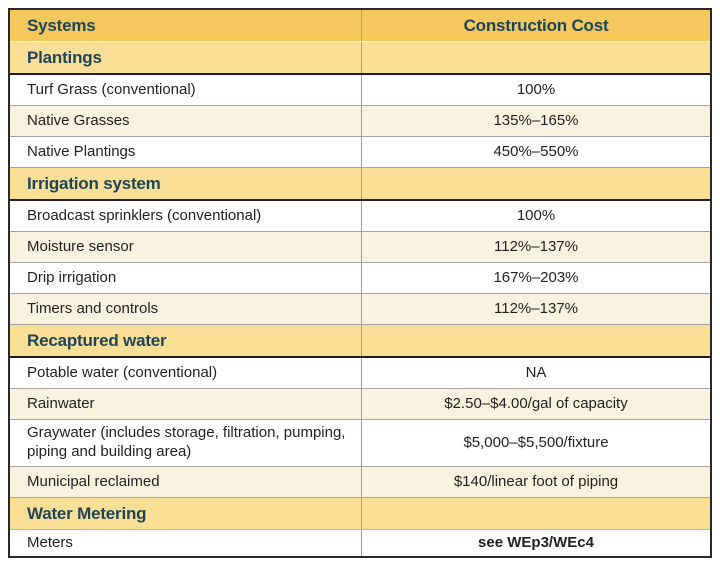  I want to click on table-header-row: Systems Construction Cost, so click(360, 26).